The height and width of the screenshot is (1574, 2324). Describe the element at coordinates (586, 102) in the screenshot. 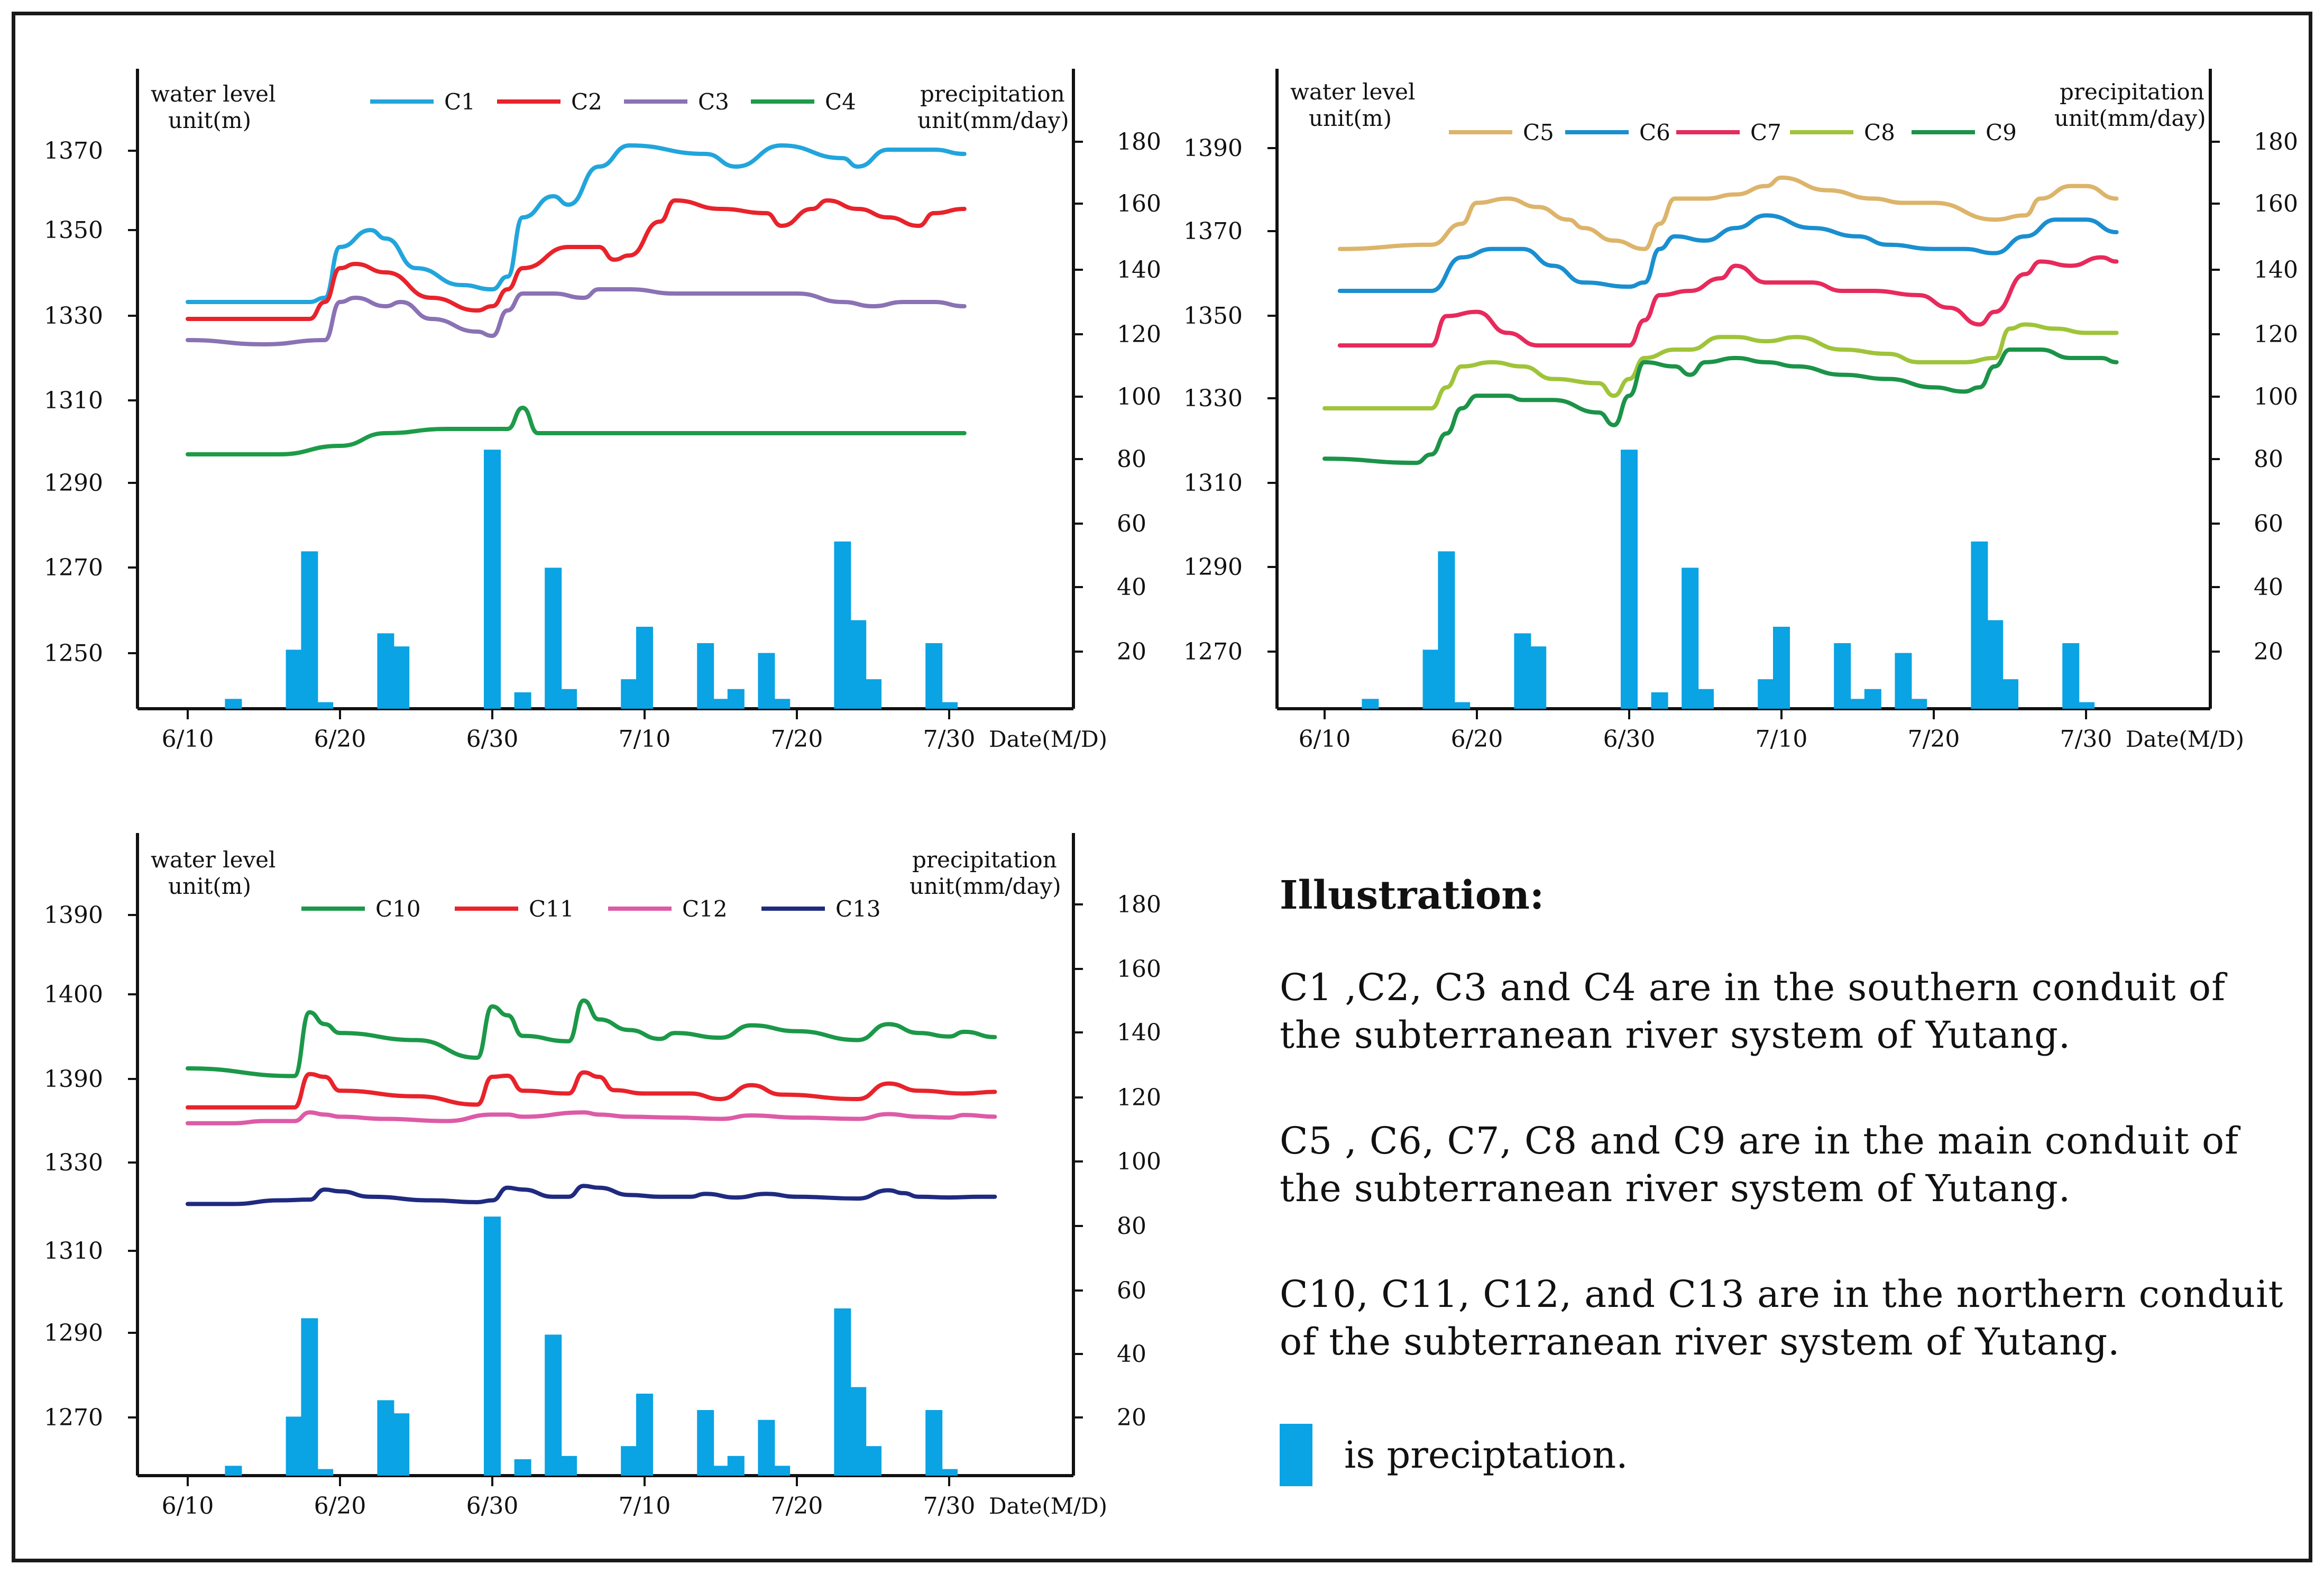

I see `legend-label-c2: C2` at that location.